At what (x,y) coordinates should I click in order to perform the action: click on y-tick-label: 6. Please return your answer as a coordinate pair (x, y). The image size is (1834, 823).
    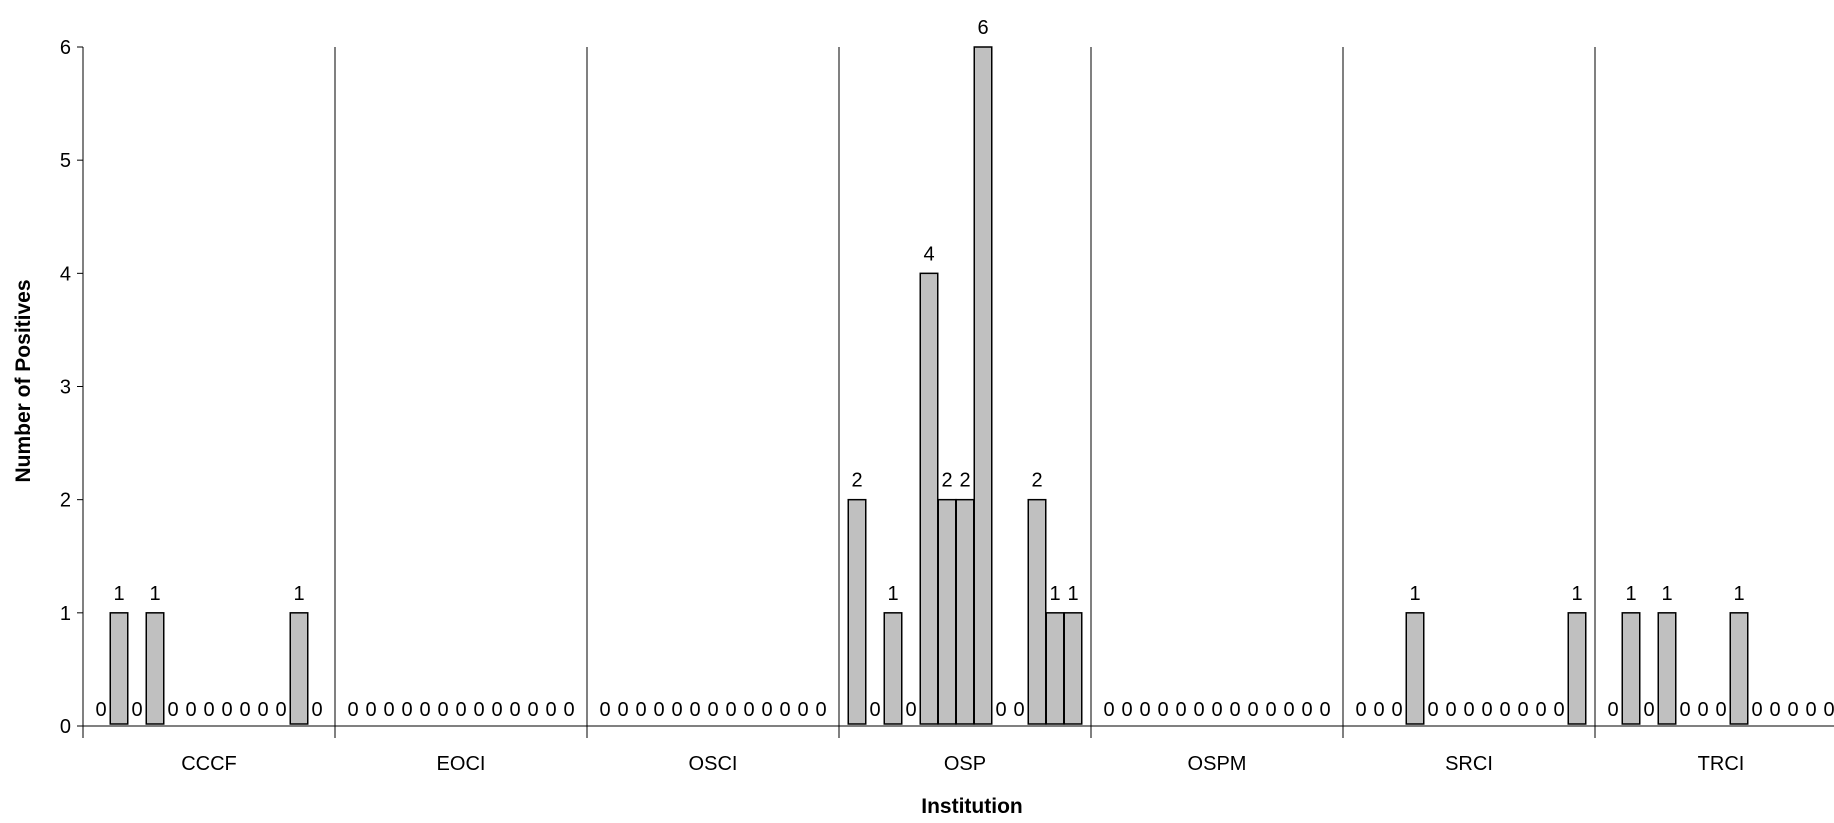
    Looking at the image, I should click on (65, 48).